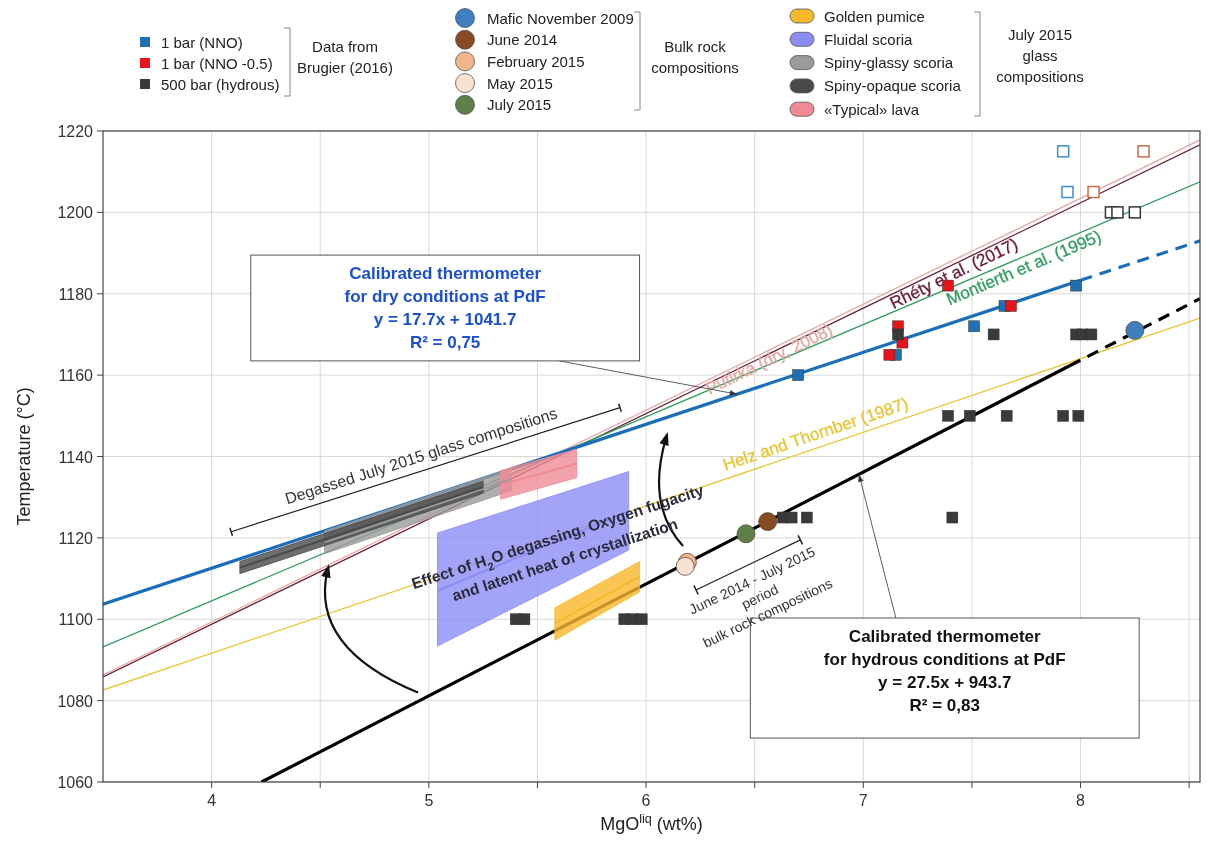 This screenshot has height=843, width=1214. Describe the element at coordinates (869, 39) in the screenshot. I see `legend-label: Fluidal scoria` at that location.